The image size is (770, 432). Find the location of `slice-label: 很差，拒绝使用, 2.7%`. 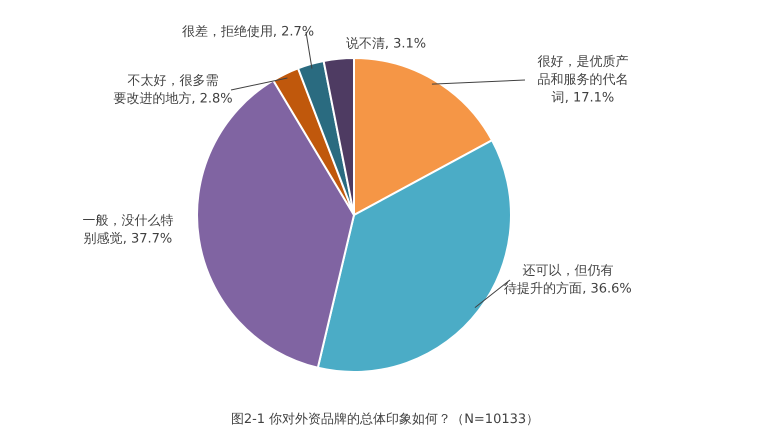

slice-label: 很差，拒绝使用, 2.7% is located at coordinates (248, 32).